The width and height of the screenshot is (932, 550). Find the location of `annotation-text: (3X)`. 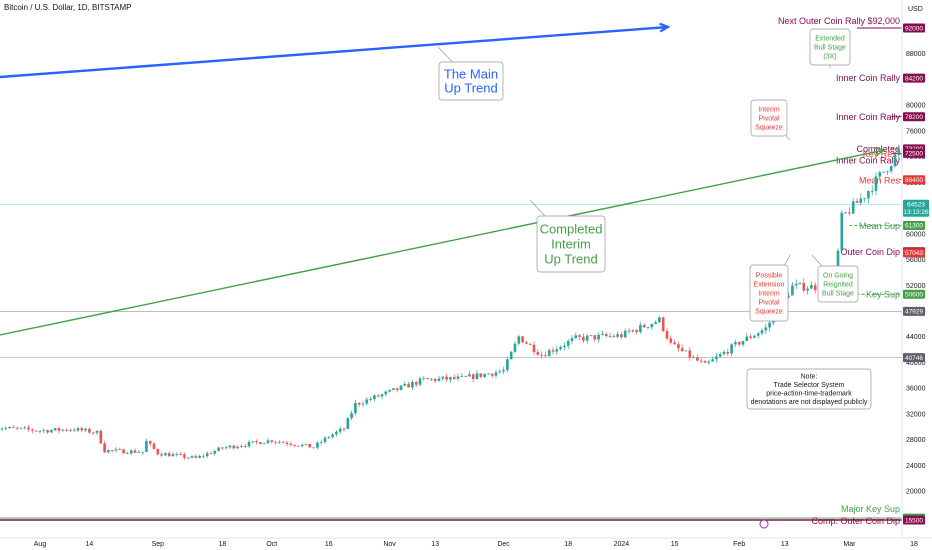

annotation-text: (3X) is located at coordinates (829, 56).